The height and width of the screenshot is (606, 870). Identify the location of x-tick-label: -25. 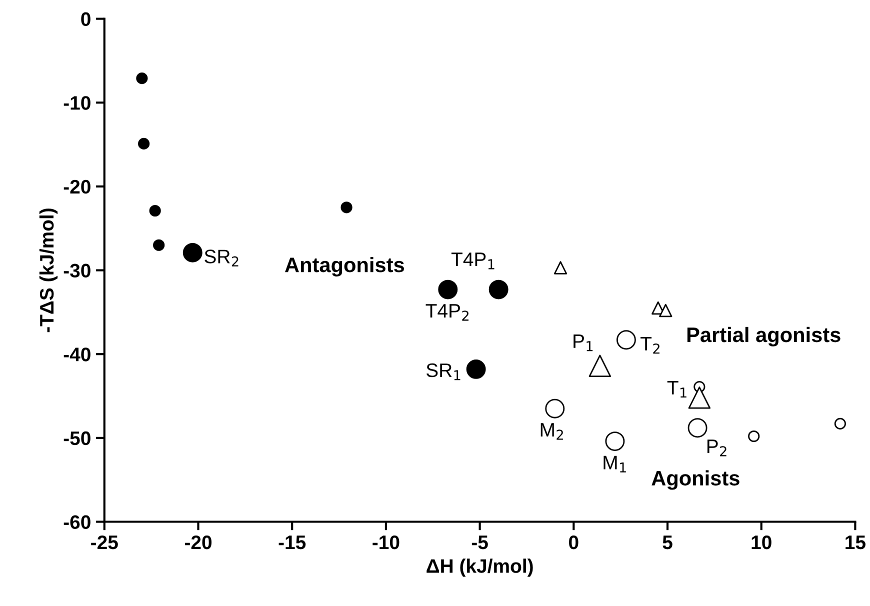
(104, 542).